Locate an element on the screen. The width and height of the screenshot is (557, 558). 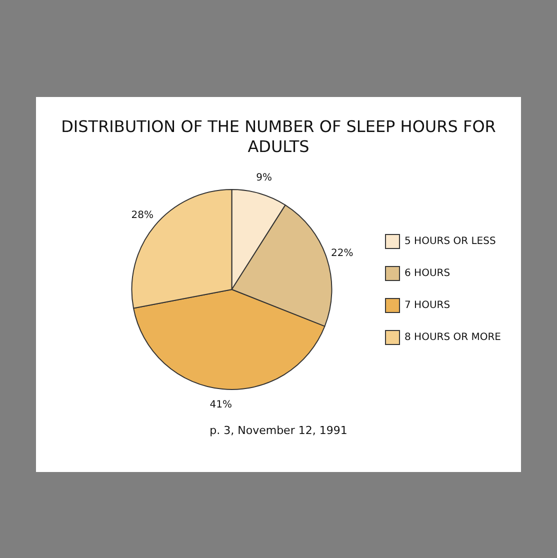
chart-title: DISTRIBUTION OF THE NUMBER OF SLEEP HOURS FOR ADULTS is located at coordinates (278, 137).